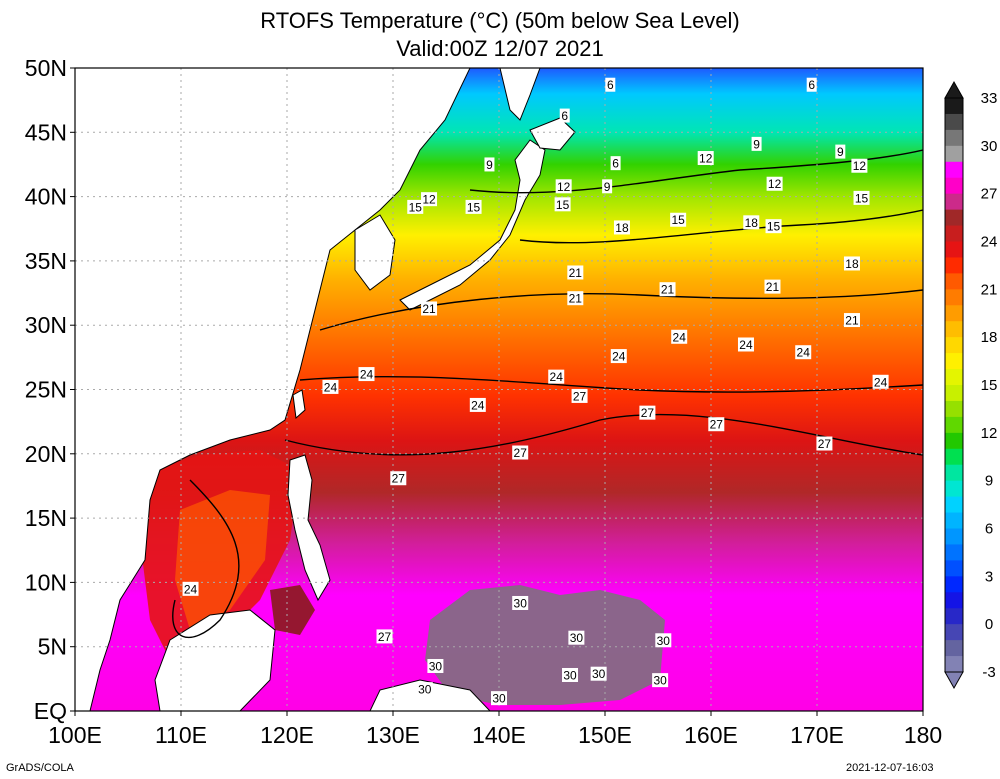  Describe the element at coordinates (393, 735) in the screenshot. I see `lon-tick-label: 130E` at that location.